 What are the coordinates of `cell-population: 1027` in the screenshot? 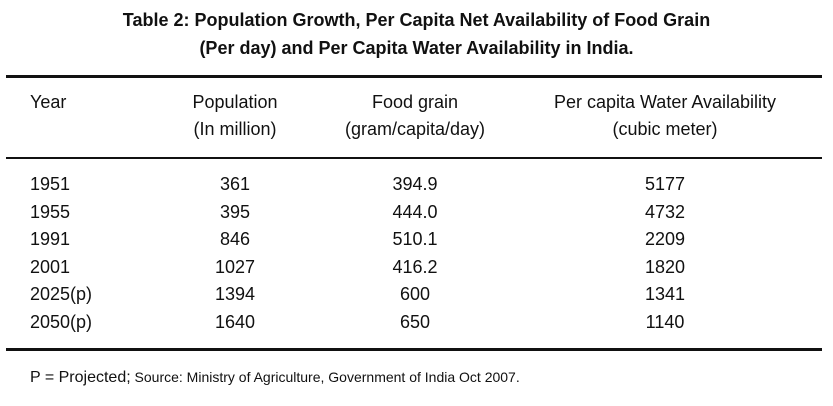 It's located at (235, 266).